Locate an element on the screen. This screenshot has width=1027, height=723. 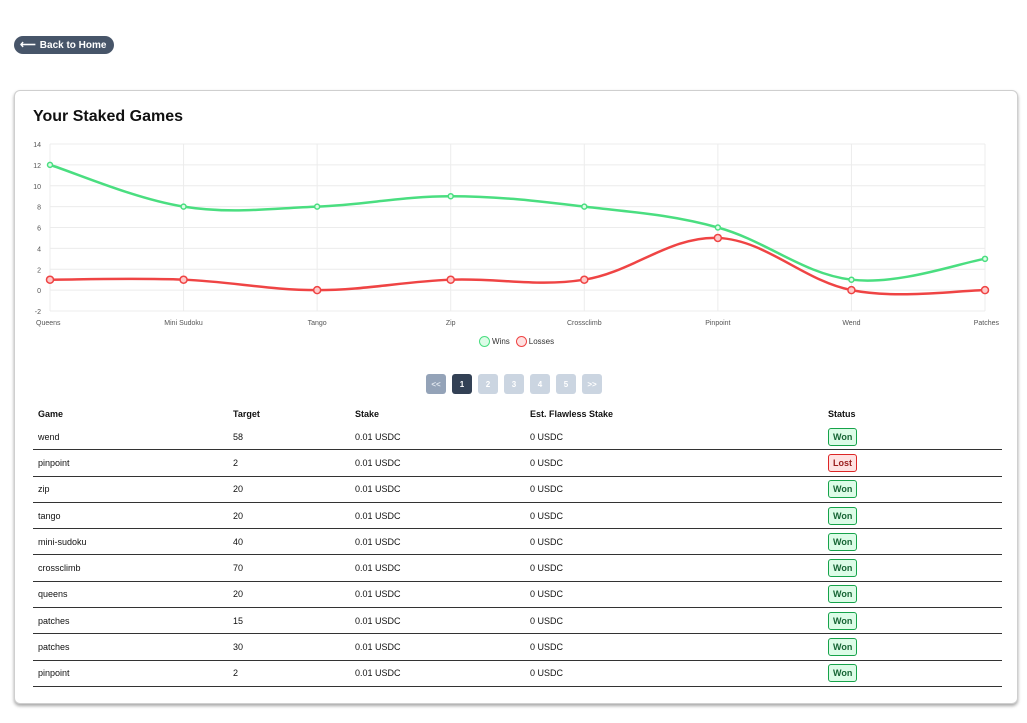
chart-legend: Wins Losses is located at coordinates (516, 341).